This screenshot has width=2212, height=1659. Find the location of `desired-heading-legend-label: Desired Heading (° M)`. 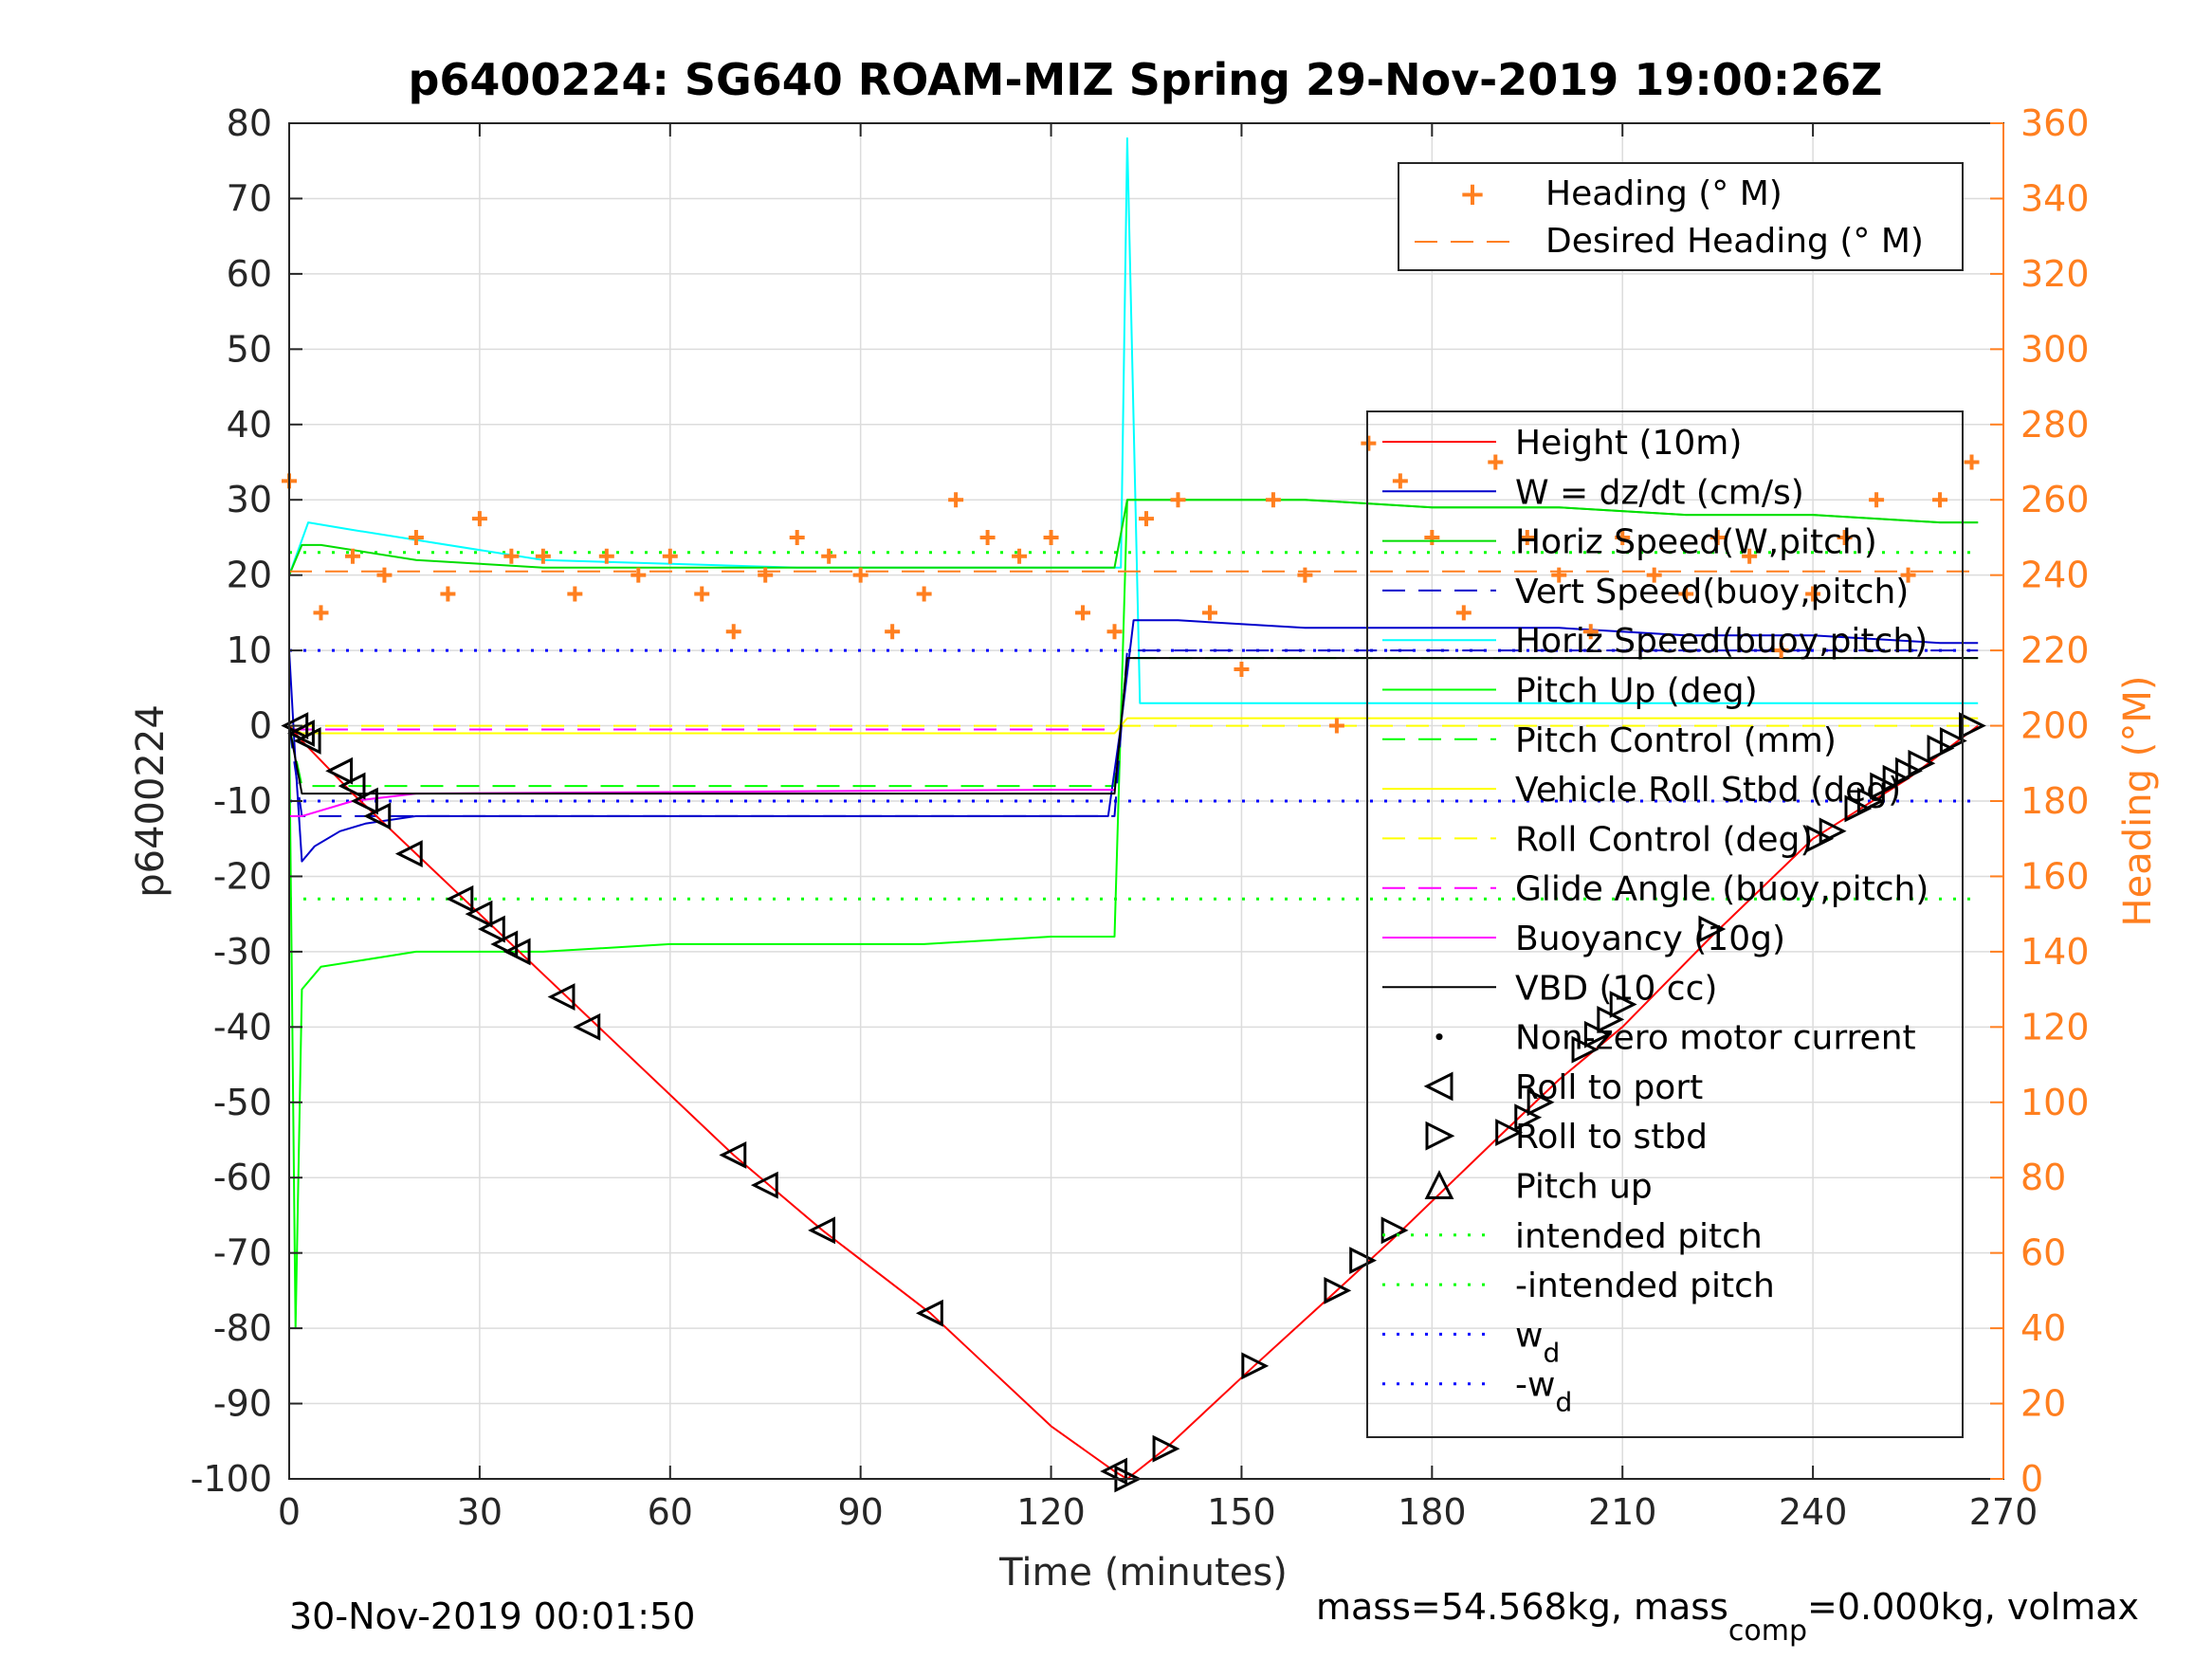

desired-heading-legend-label: Desired Heading (° M) is located at coordinates (1734, 241).